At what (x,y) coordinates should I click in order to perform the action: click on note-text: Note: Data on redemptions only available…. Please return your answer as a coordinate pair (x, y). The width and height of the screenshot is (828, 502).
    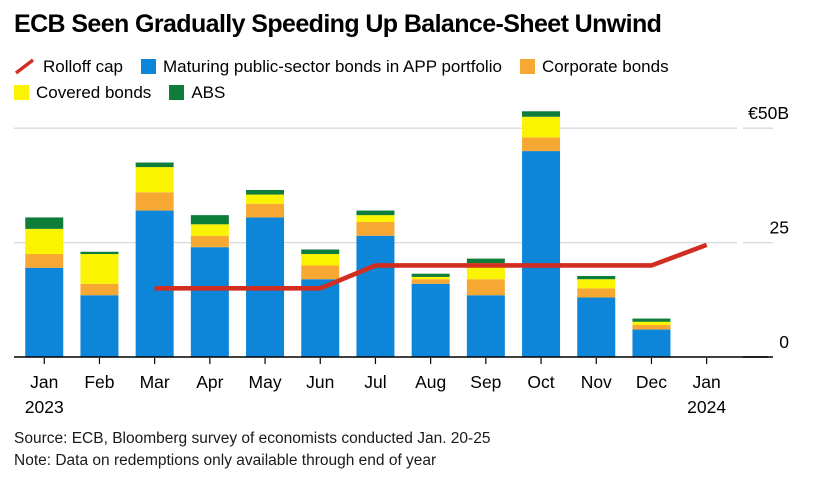
    Looking at the image, I should click on (225, 460).